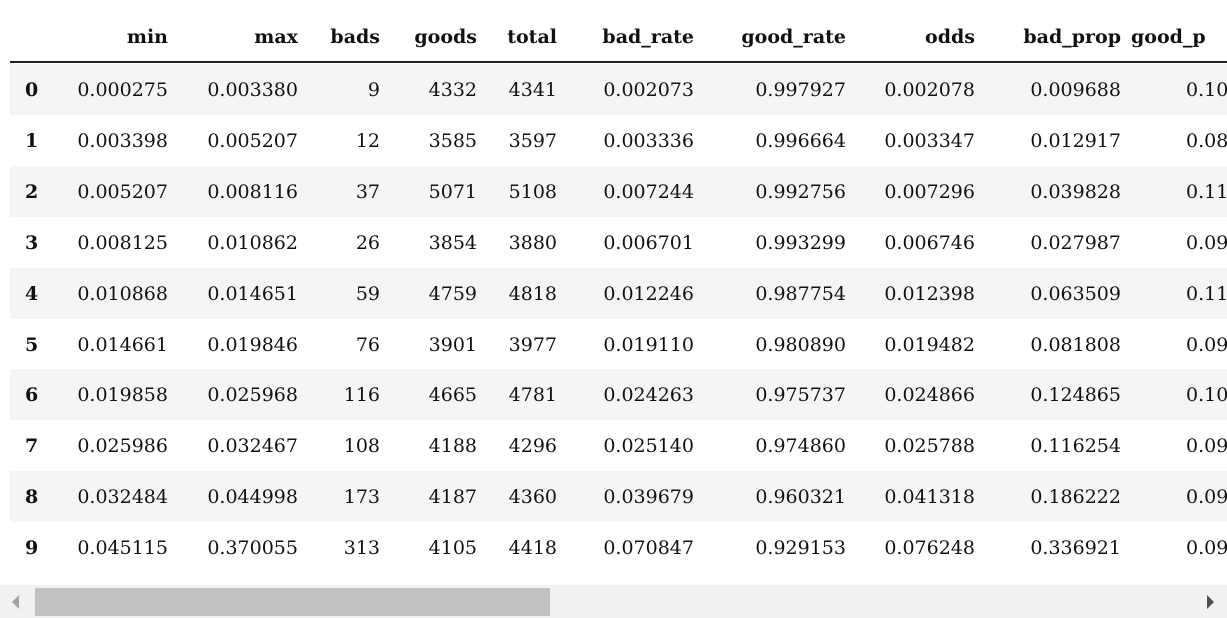 This screenshot has height=618, width=1227. Describe the element at coordinates (648, 446) in the screenshot. I see `table-cell: 0.025140` at that location.